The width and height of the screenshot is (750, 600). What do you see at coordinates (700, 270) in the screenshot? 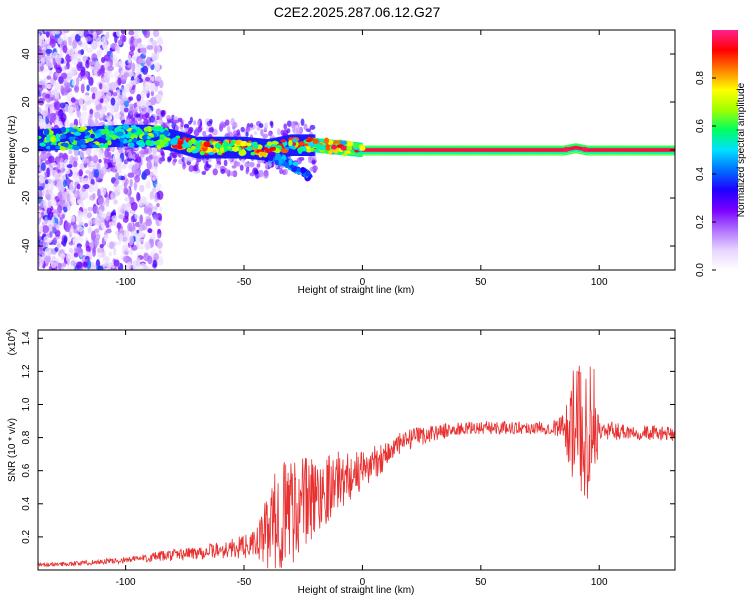
I see `colorbar-tick-label: 0.0` at bounding box center [700, 270].